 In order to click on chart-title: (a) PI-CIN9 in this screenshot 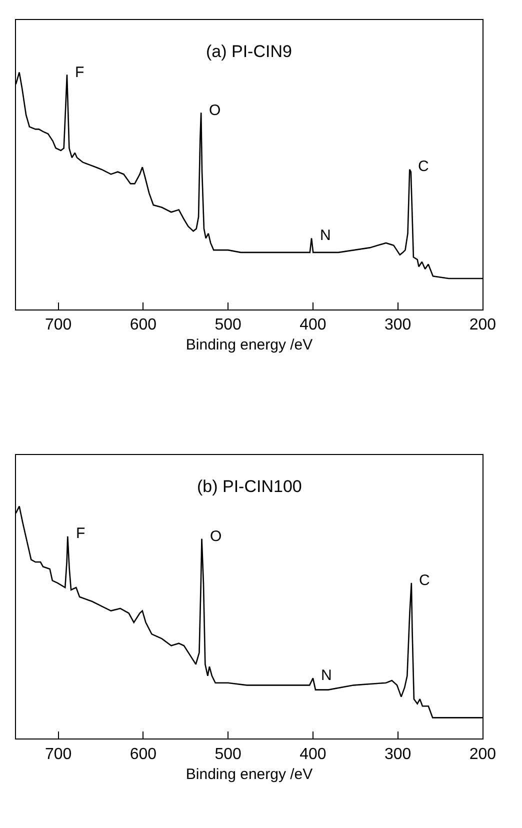, I will do `click(249, 51)`.